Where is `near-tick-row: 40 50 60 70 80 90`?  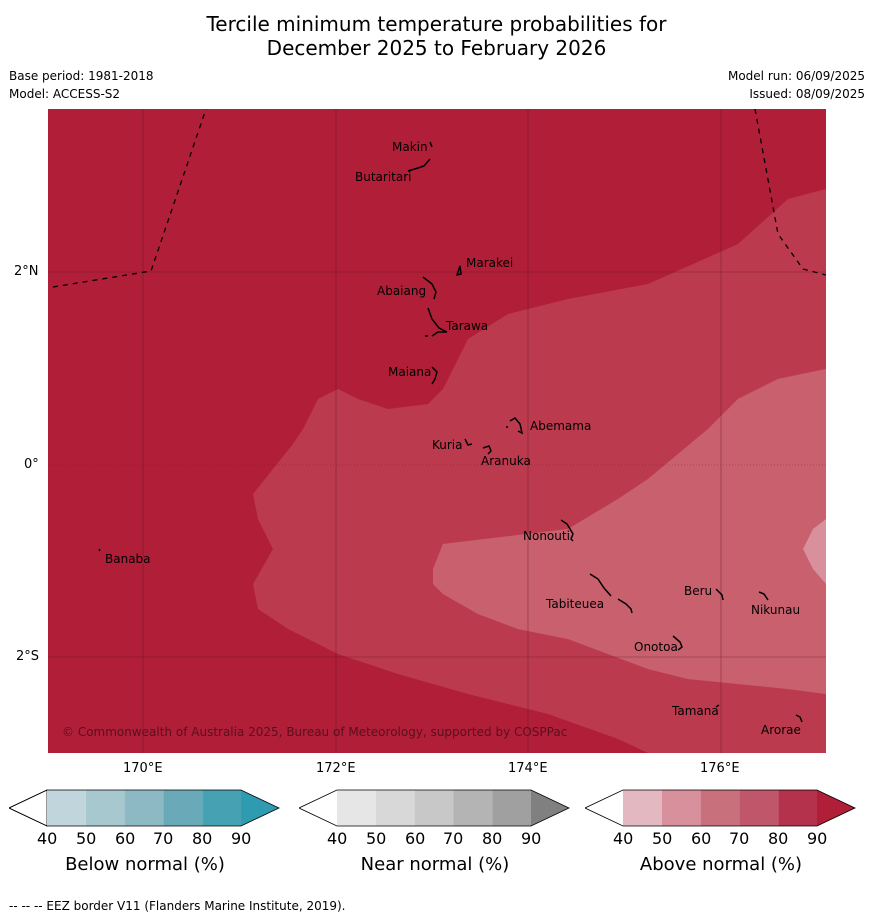
near-tick-row: 40 50 60 70 80 90 is located at coordinates (435, 840).